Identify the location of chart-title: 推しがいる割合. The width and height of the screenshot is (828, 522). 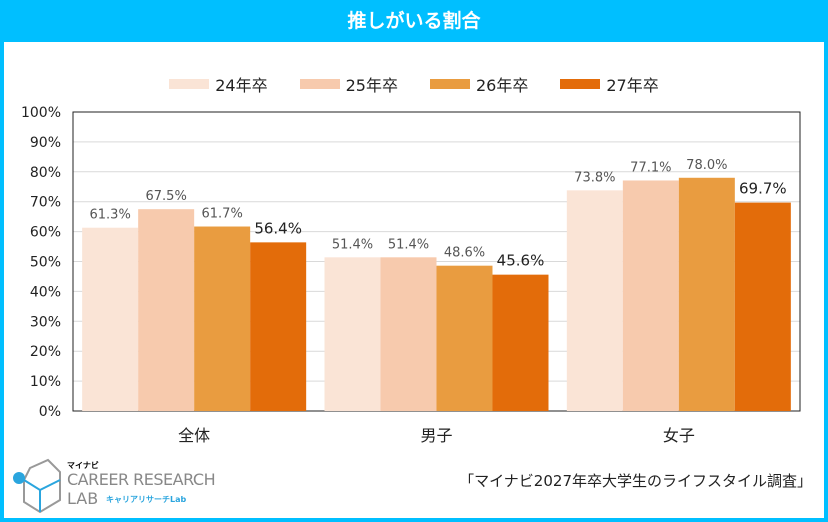
(414, 21).